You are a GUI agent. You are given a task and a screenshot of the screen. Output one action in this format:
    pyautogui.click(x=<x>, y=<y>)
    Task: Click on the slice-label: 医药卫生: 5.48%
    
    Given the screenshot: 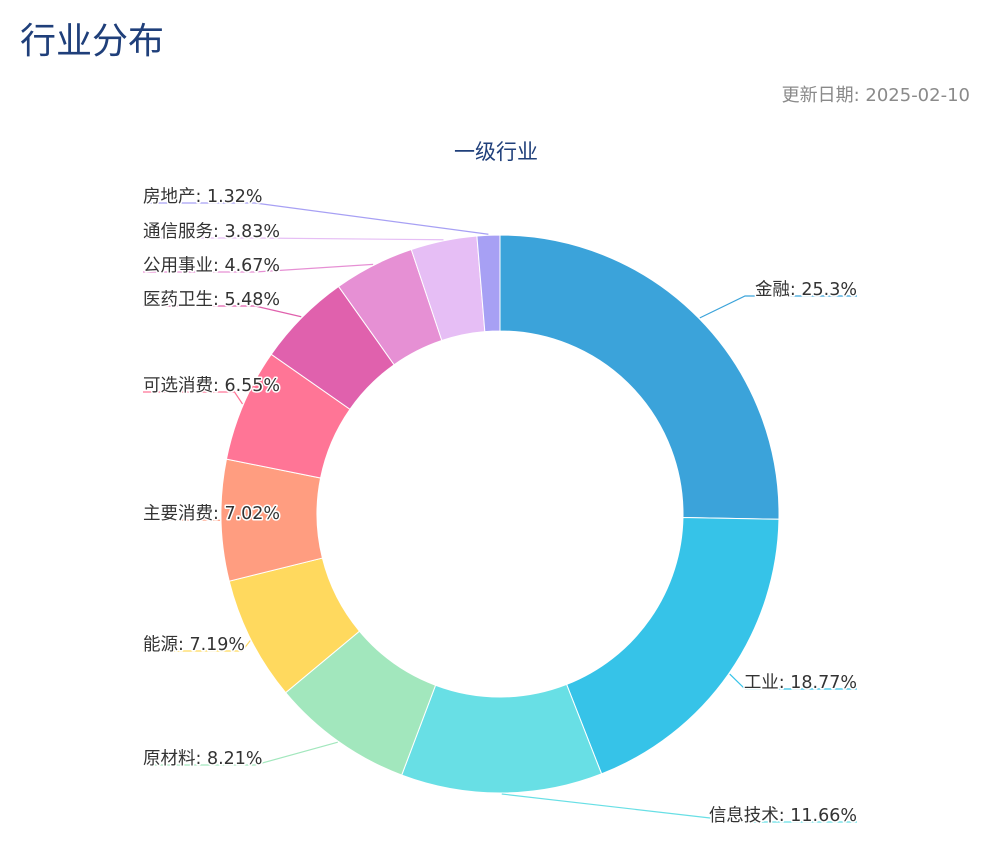 What is the action you would take?
    pyautogui.click(x=211, y=300)
    